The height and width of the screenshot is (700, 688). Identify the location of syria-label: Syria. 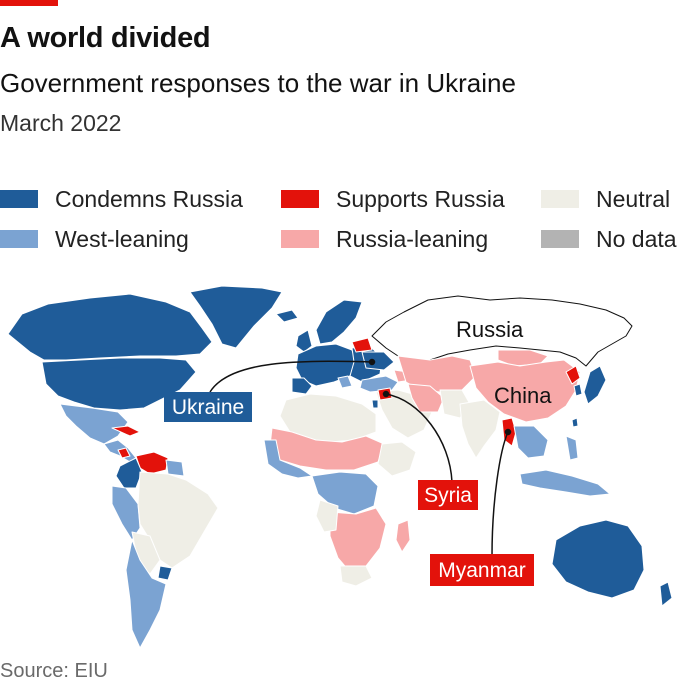
(448, 495).